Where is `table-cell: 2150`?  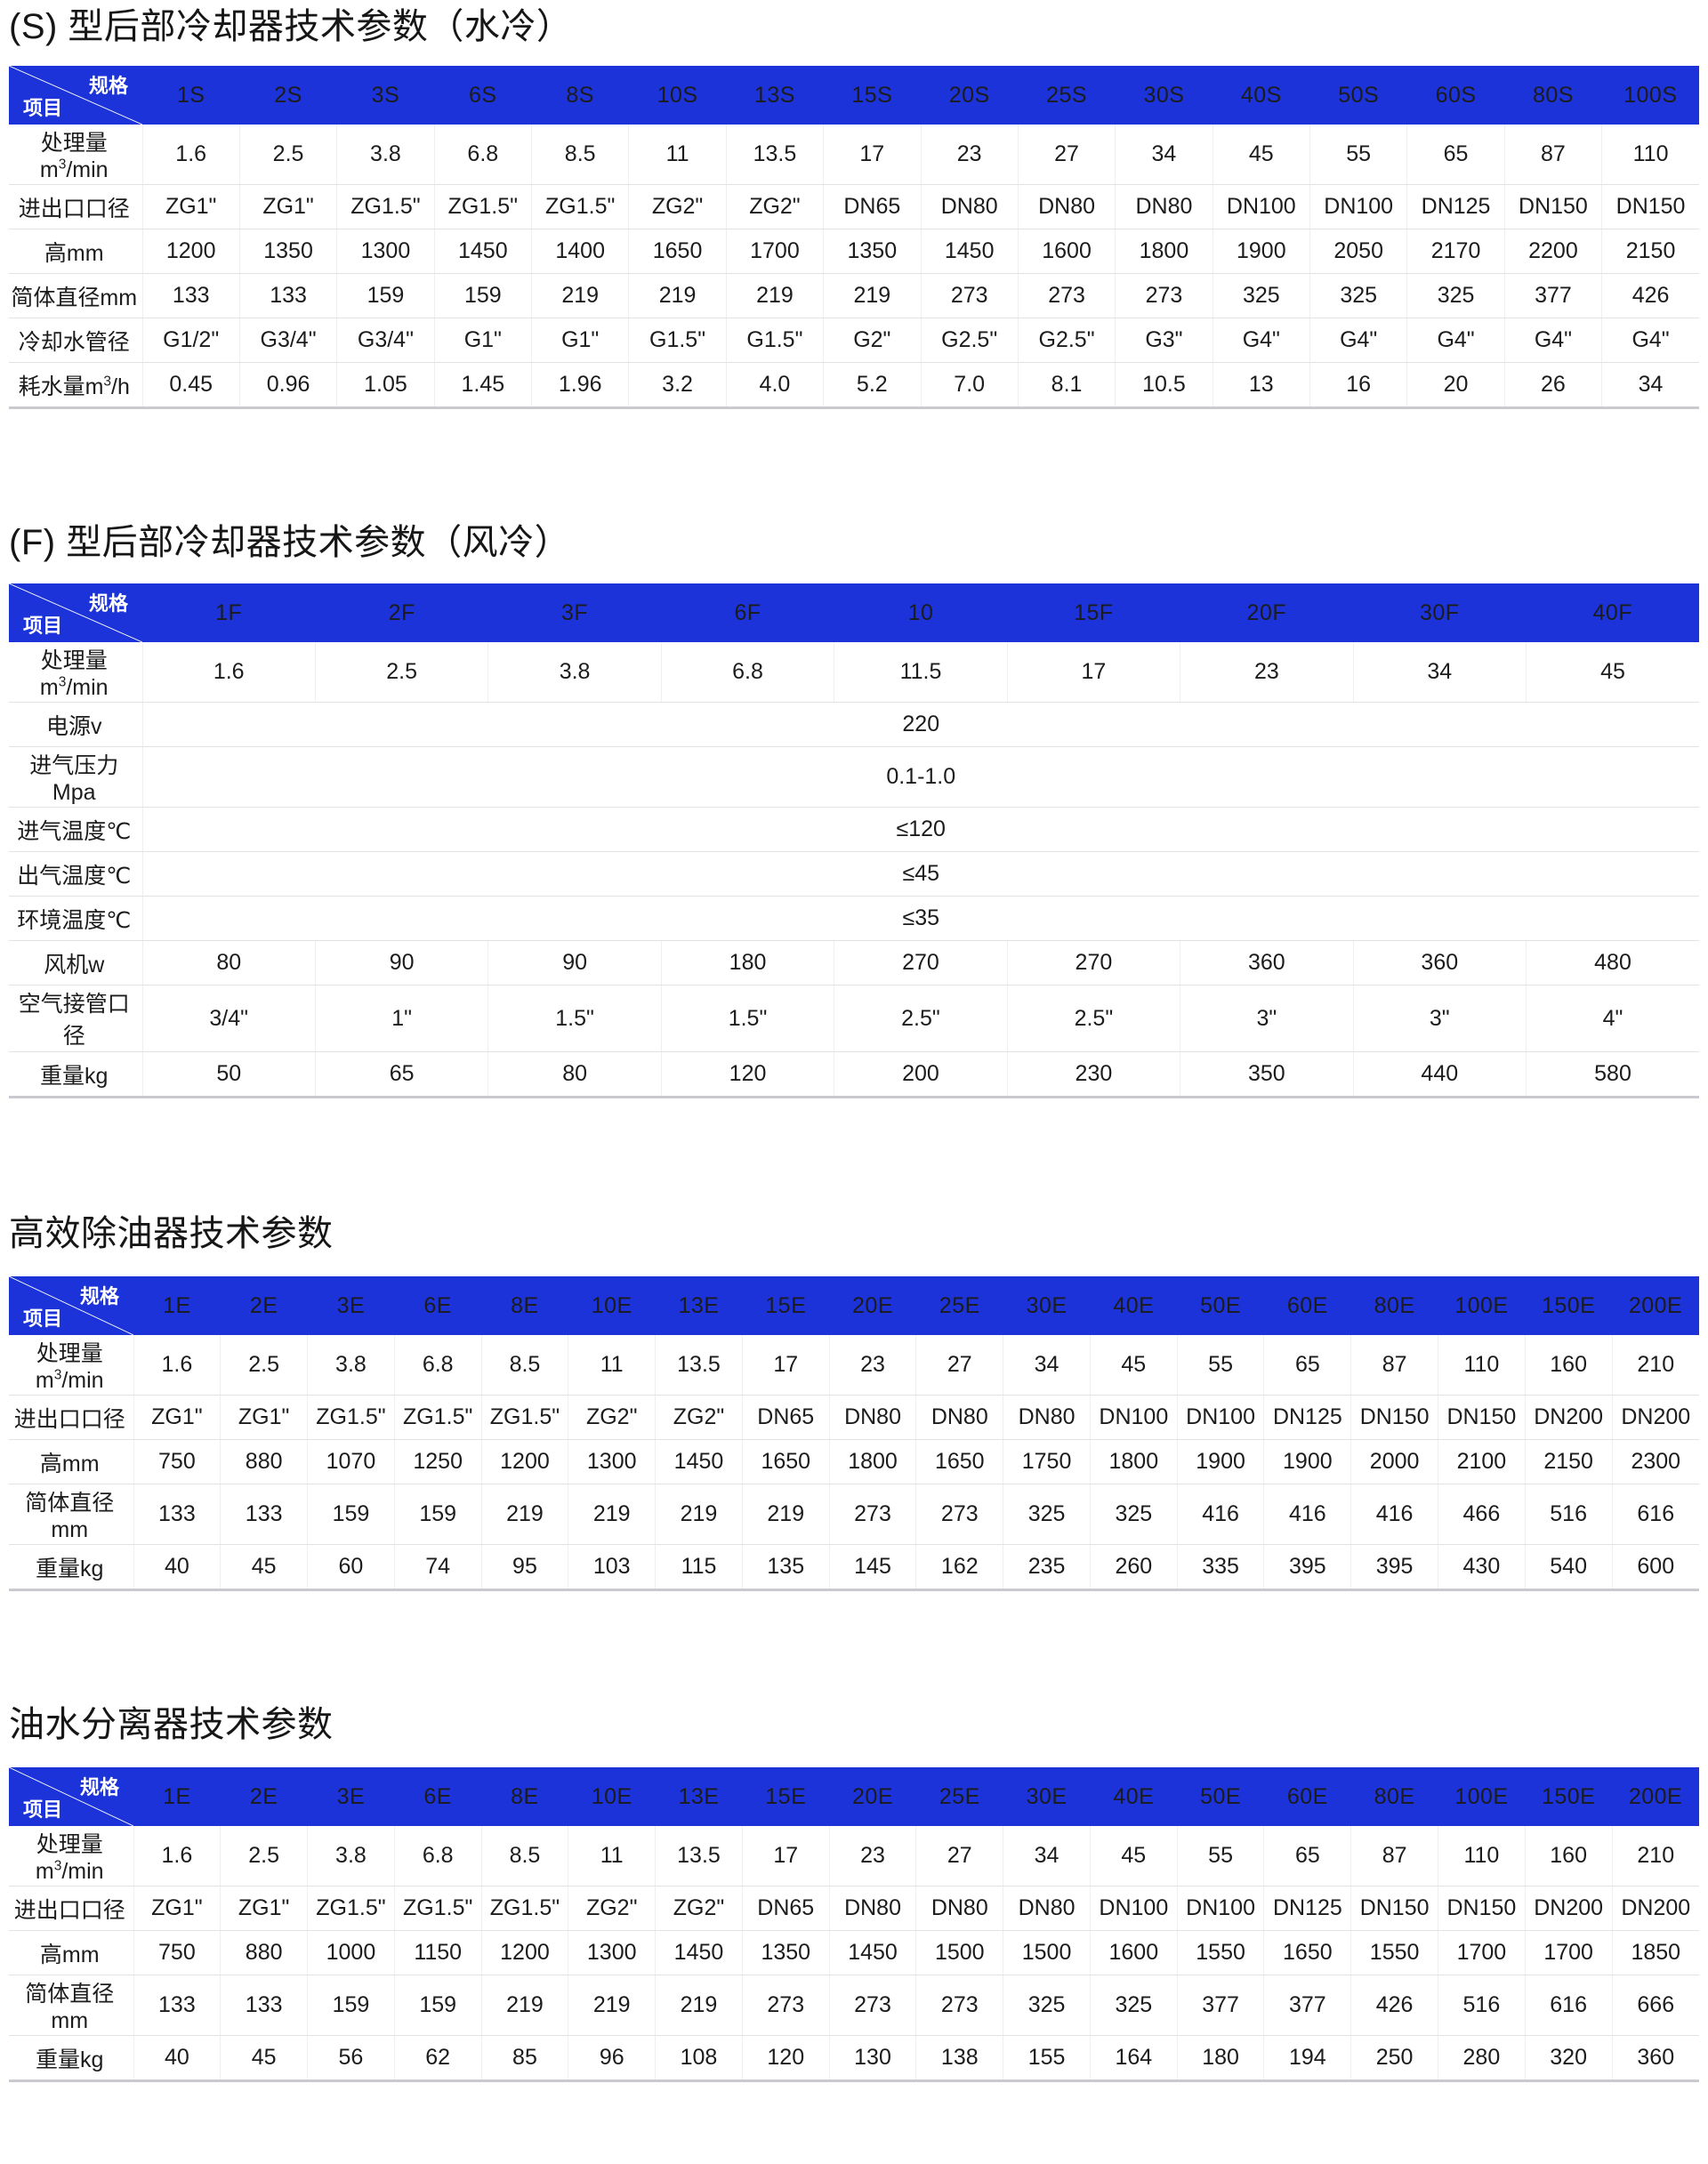 table-cell: 2150 is located at coordinates (1569, 1461).